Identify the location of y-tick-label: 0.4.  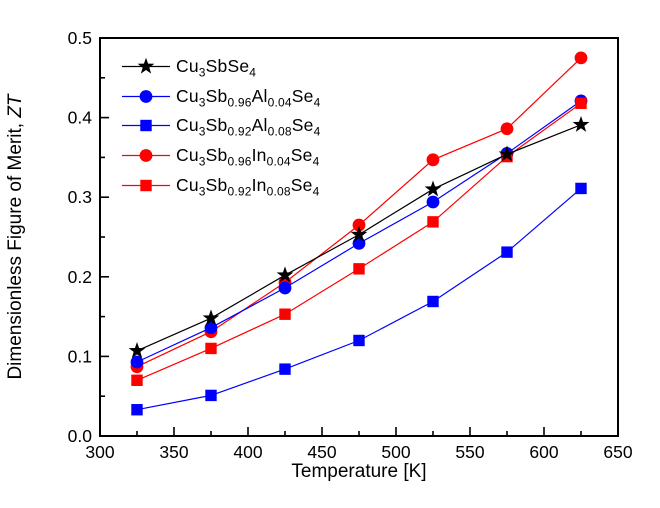
(80, 118).